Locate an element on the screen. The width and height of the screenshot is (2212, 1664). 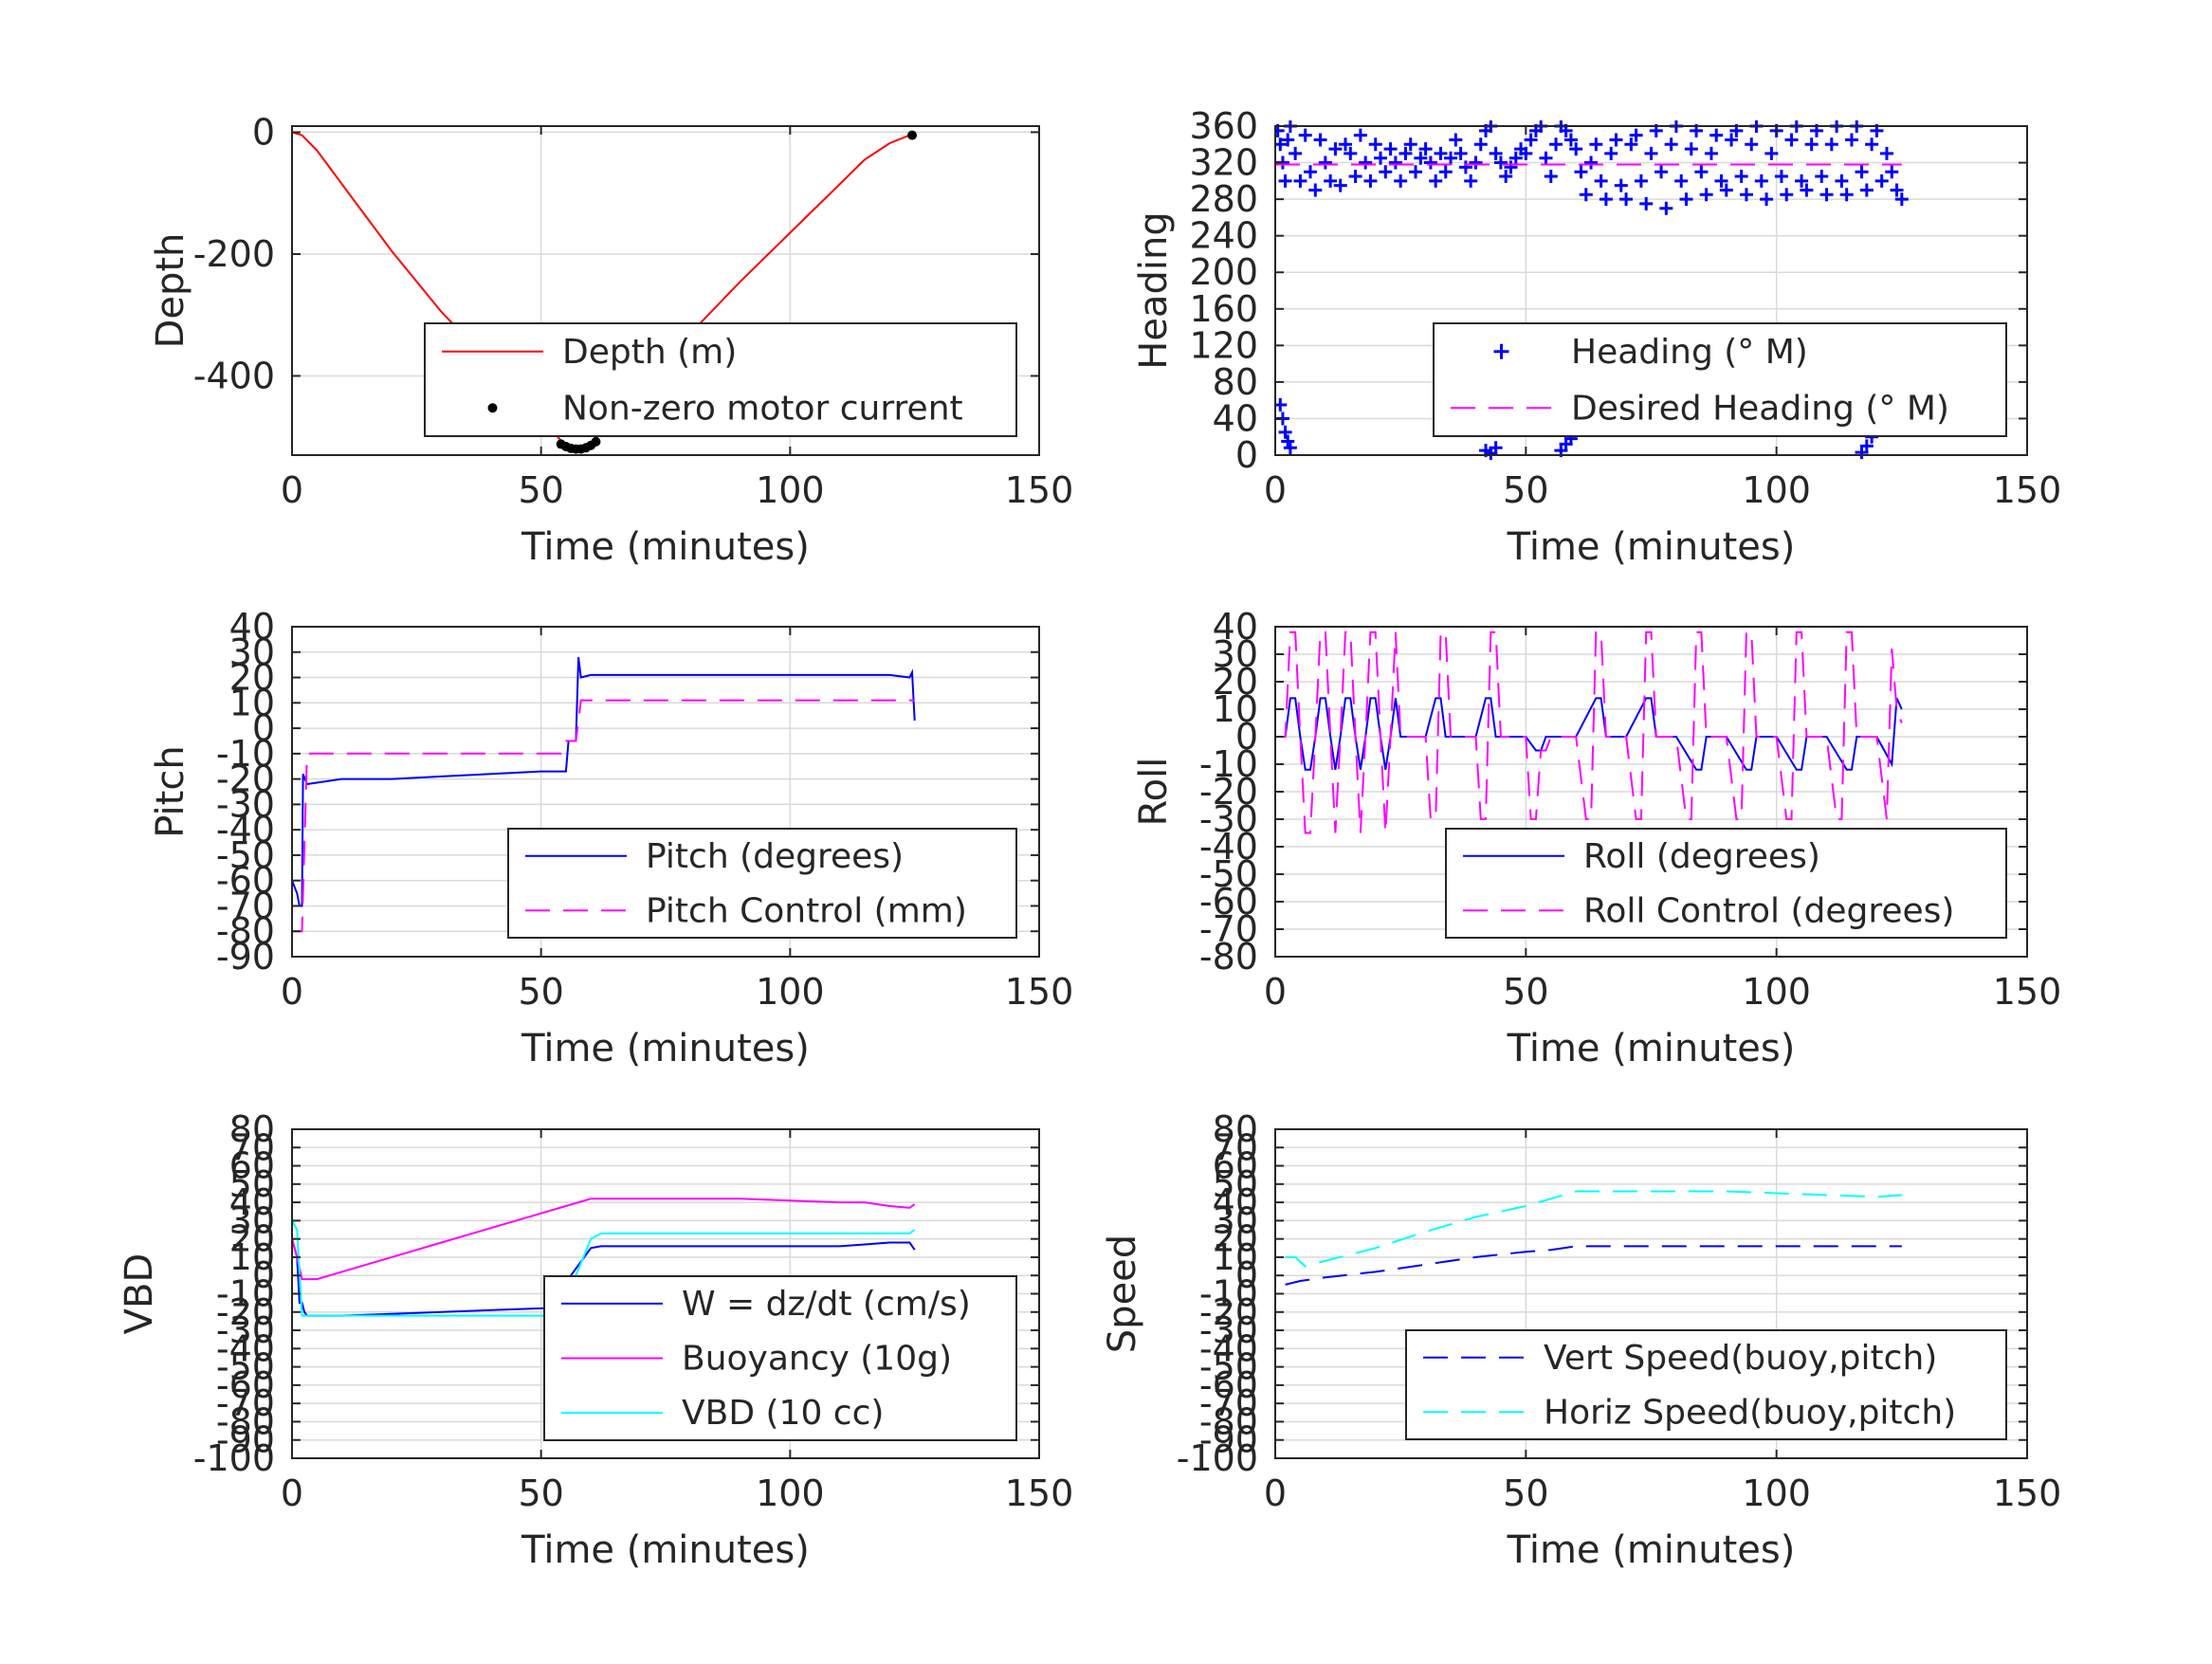
series-pitch-1-line is located at coordinates (603, 816).